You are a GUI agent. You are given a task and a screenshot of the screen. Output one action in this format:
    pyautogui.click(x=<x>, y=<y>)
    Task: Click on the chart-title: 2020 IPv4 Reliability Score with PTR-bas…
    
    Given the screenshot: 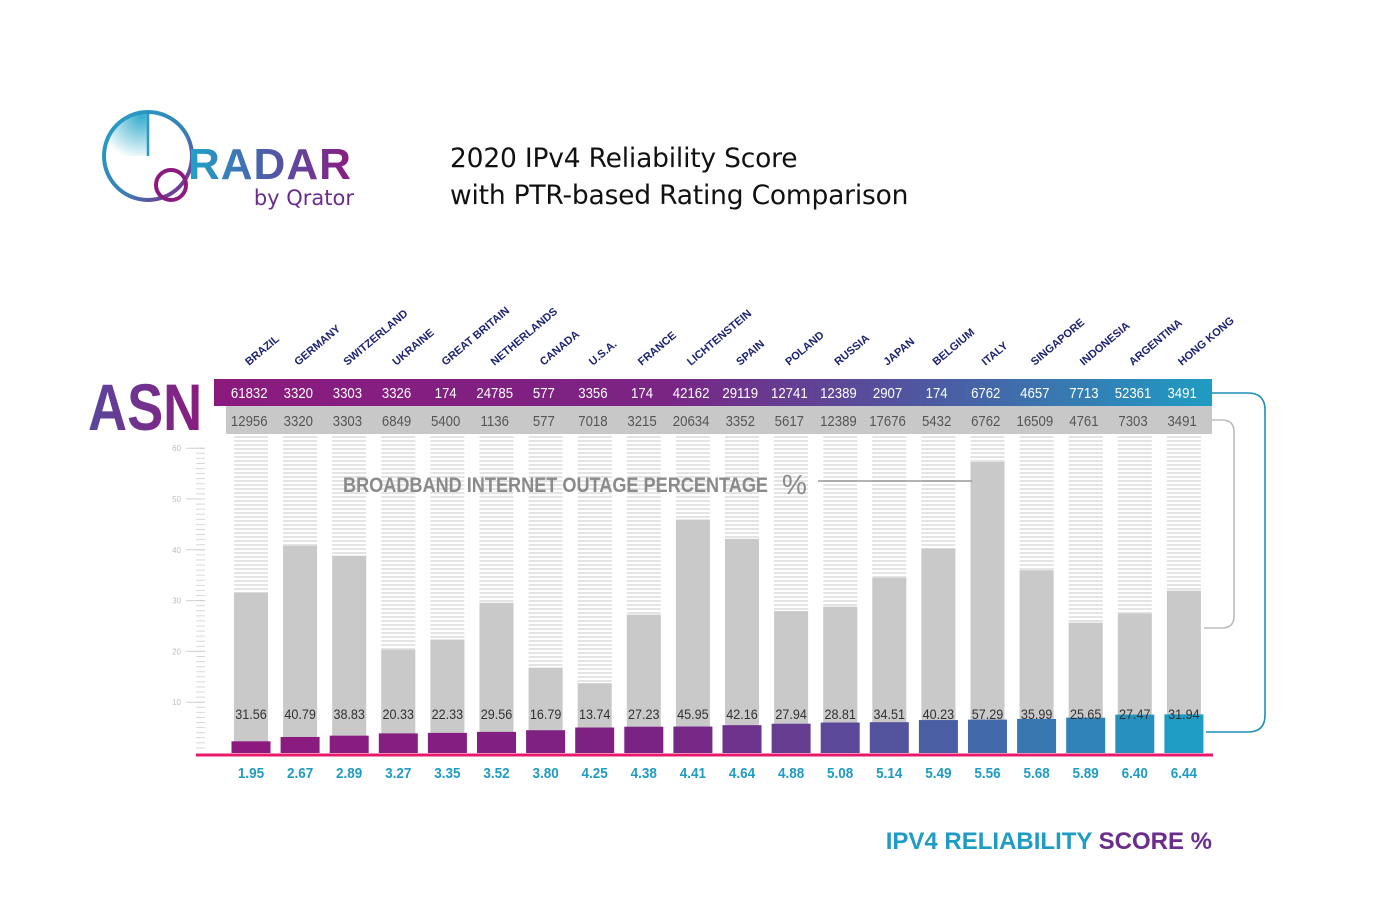 What is the action you would take?
    pyautogui.click(x=679, y=177)
    